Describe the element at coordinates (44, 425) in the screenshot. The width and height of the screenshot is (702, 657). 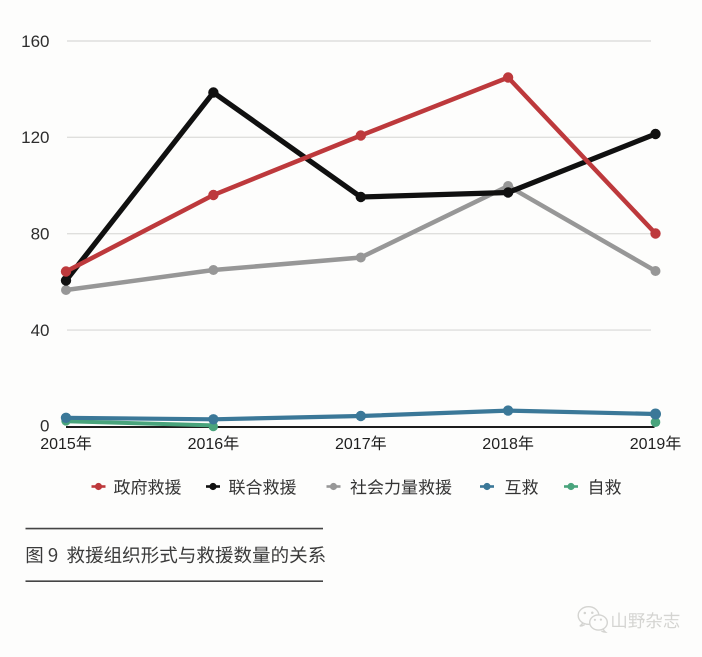
I see `svg-text: 0` at that location.